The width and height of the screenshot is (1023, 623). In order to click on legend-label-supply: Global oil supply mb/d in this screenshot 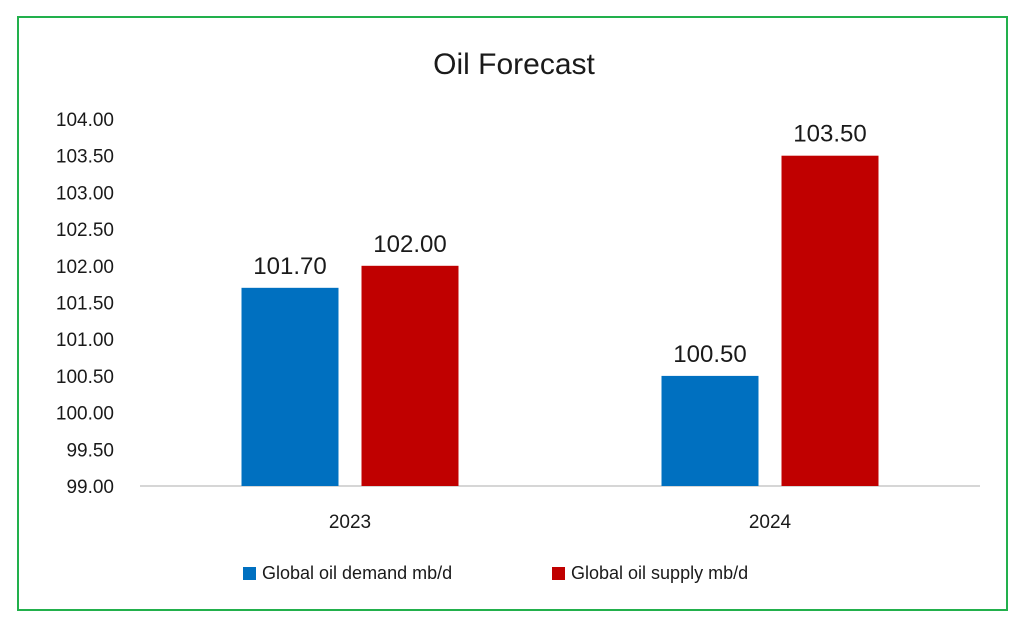, I will do `click(659, 573)`.